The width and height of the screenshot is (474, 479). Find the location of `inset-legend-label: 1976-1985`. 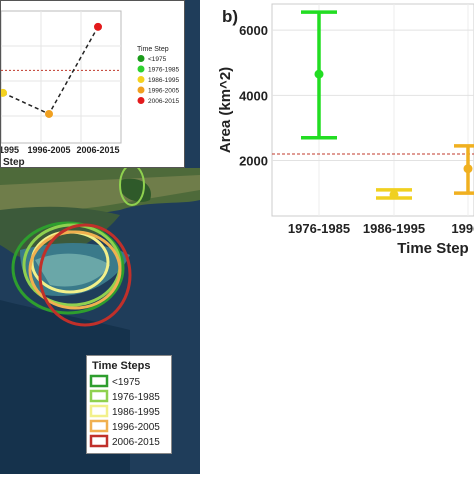

inset-legend-label: 1976-1985 is located at coordinates (163, 70).